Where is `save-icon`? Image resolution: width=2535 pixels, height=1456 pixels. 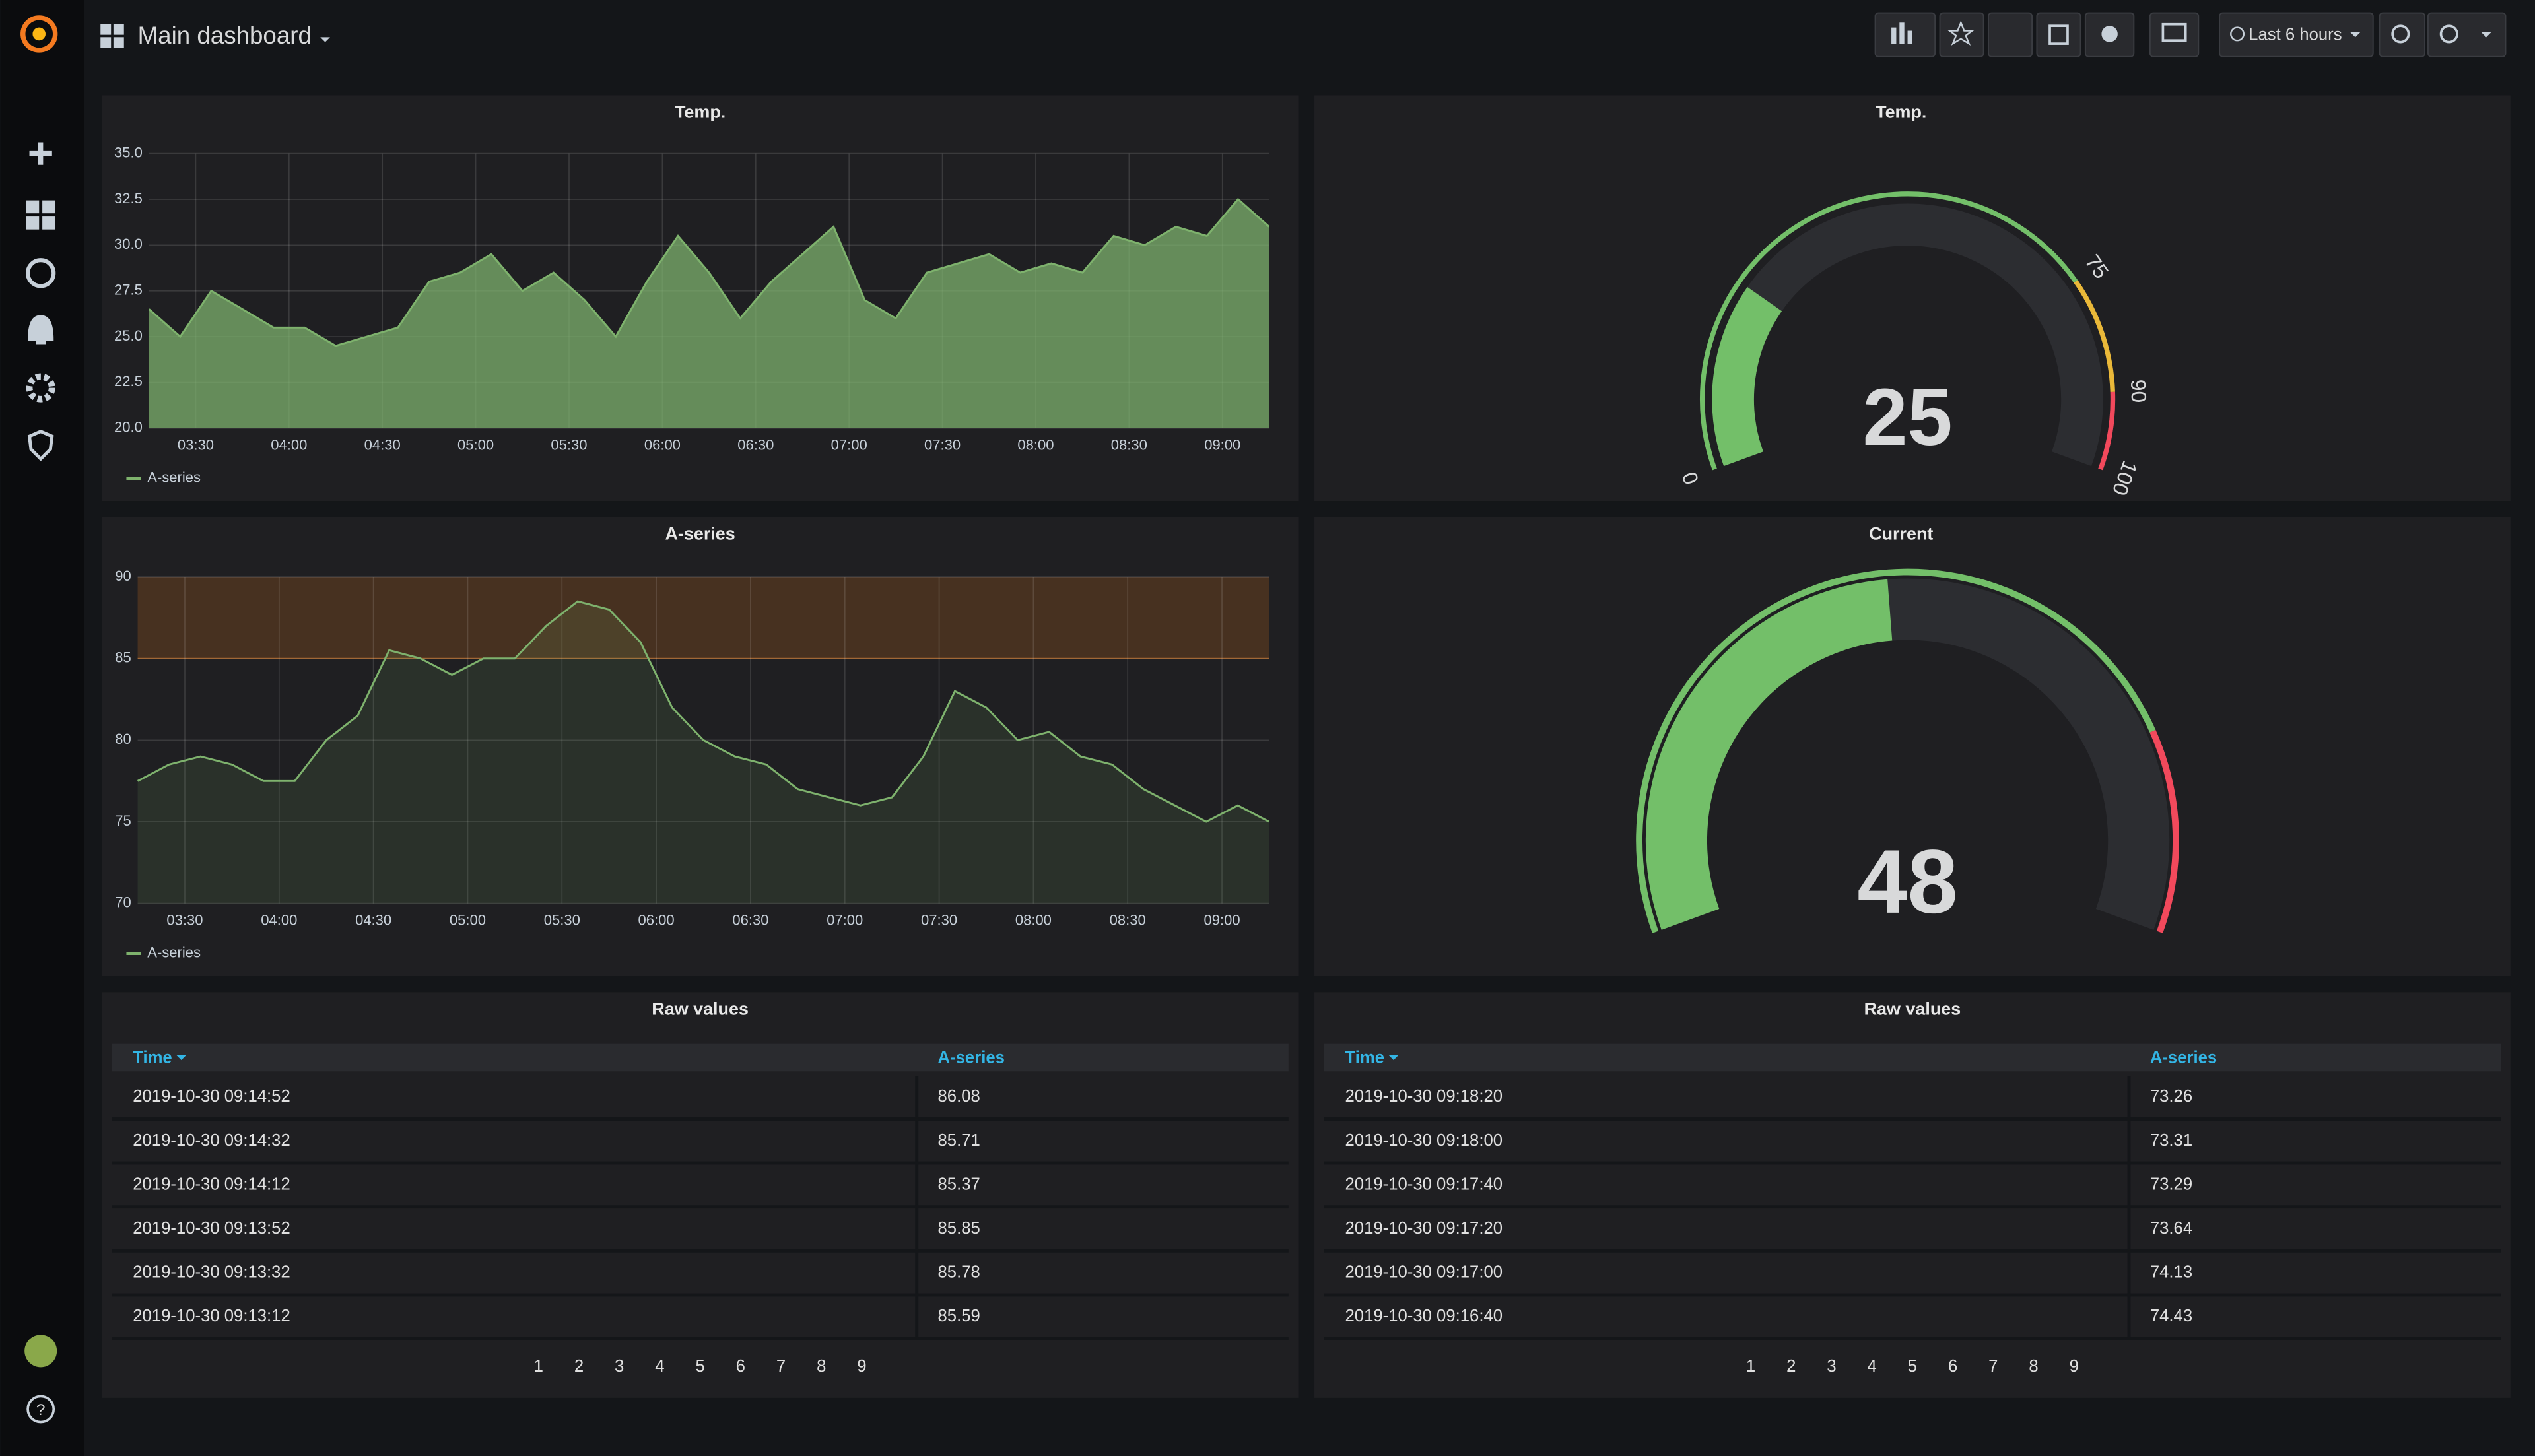
save-icon is located at coordinates (2058, 34).